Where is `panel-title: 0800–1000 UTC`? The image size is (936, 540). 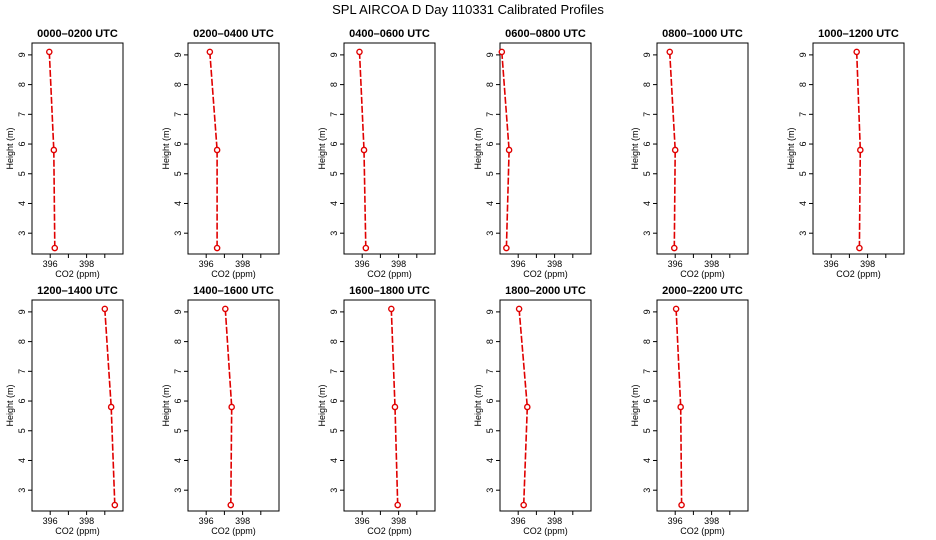 panel-title: 0800–1000 UTC is located at coordinates (702, 34).